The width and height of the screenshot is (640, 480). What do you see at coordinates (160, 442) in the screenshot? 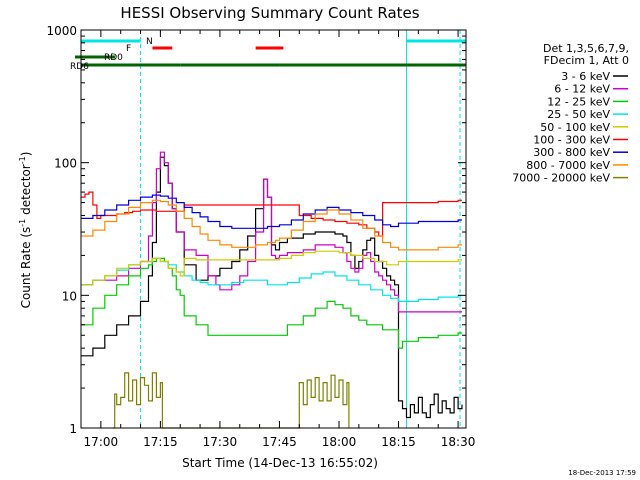
I see `x-tick-label-1: 17:15` at bounding box center [160, 442].